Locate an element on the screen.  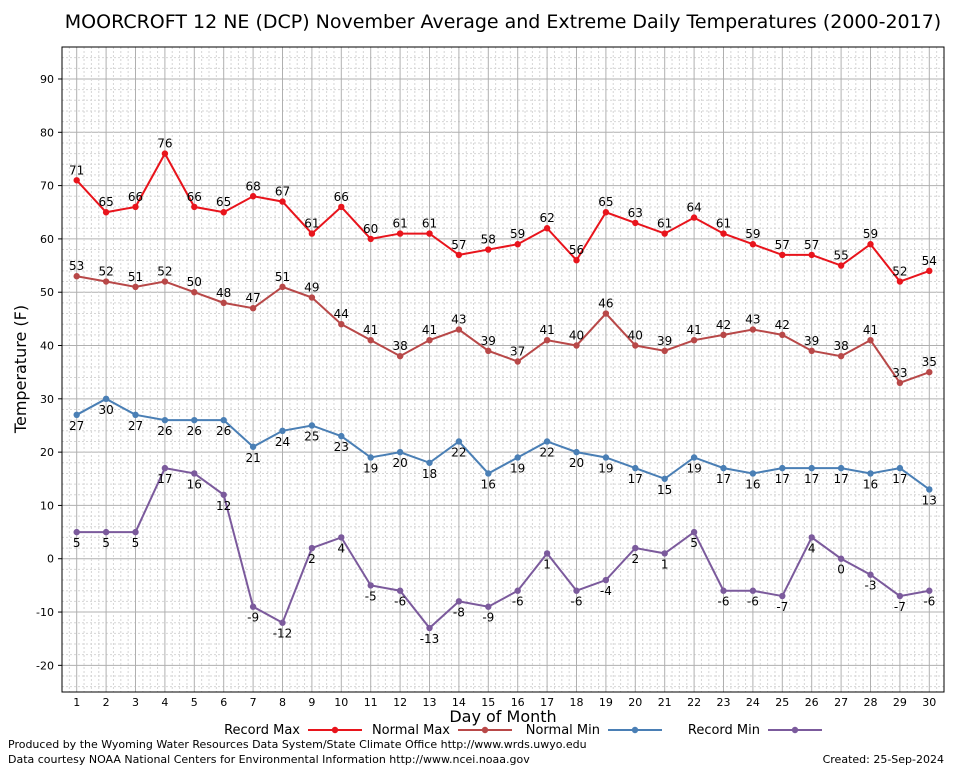
x-tick-label: 3 is located at coordinates (135, 702).